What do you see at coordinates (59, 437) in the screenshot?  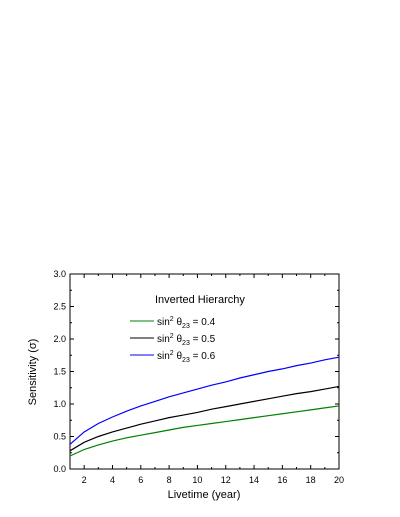 I see `y-tick-label: 0.5` at bounding box center [59, 437].